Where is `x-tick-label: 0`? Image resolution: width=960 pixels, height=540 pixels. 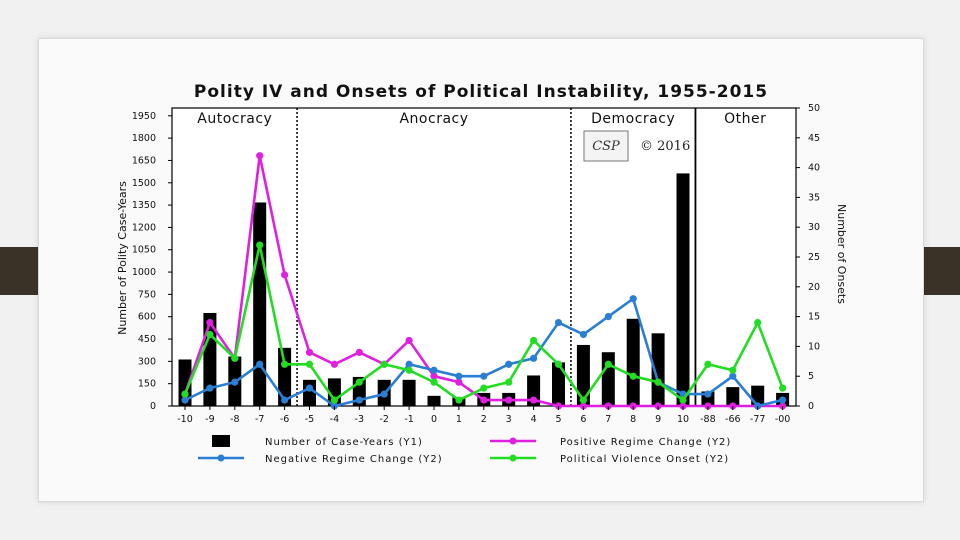
x-tick-label: 0 is located at coordinates (434, 419).